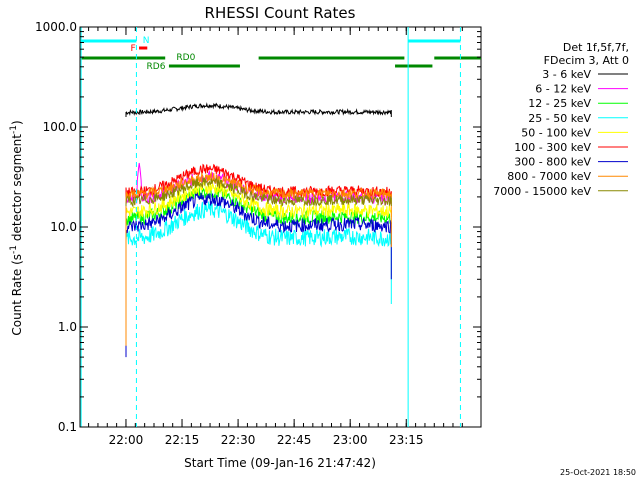 The width and height of the screenshot is (640, 480). What do you see at coordinates (294, 440) in the screenshot?
I see `x-tick-label: 22:45` at bounding box center [294, 440].